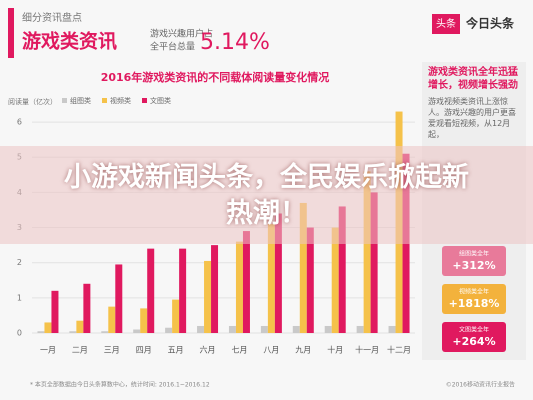 The width and height of the screenshot is (533, 400). What do you see at coordinates (474, 303) in the screenshot?
I see `badge-value: +1818%` at bounding box center [474, 303].